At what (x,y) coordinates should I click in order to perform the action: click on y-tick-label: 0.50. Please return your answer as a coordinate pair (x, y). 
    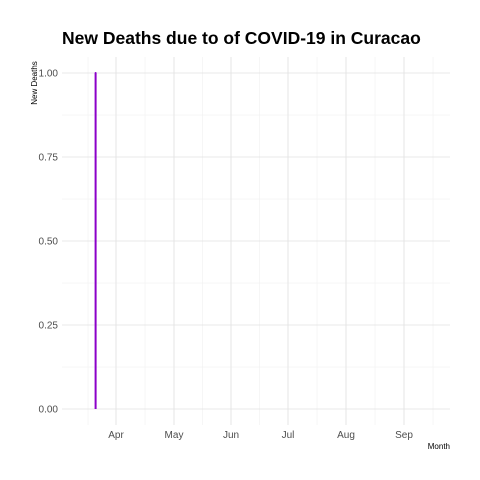
    Looking at the image, I should click on (49, 242).